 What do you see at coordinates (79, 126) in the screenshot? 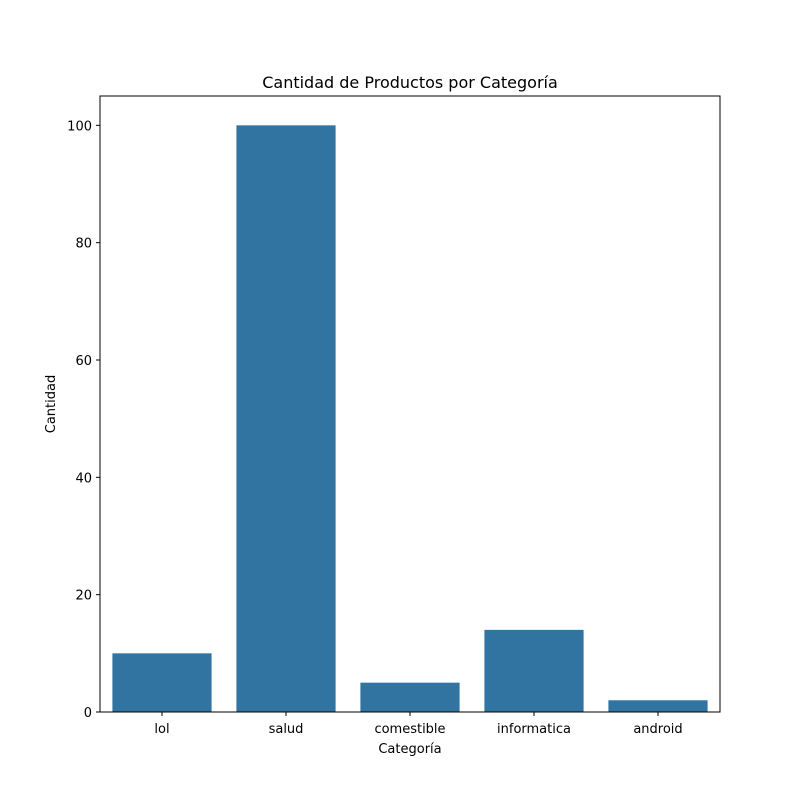
I see `y-tick-label: 100` at bounding box center [79, 126].